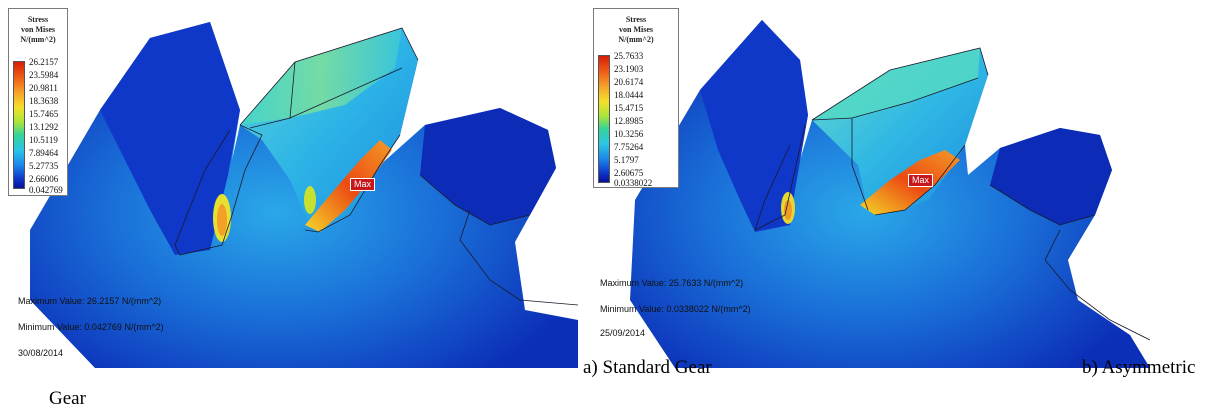 The image size is (1226, 412). I want to click on legend-tick: 2.60675, so click(629, 173).